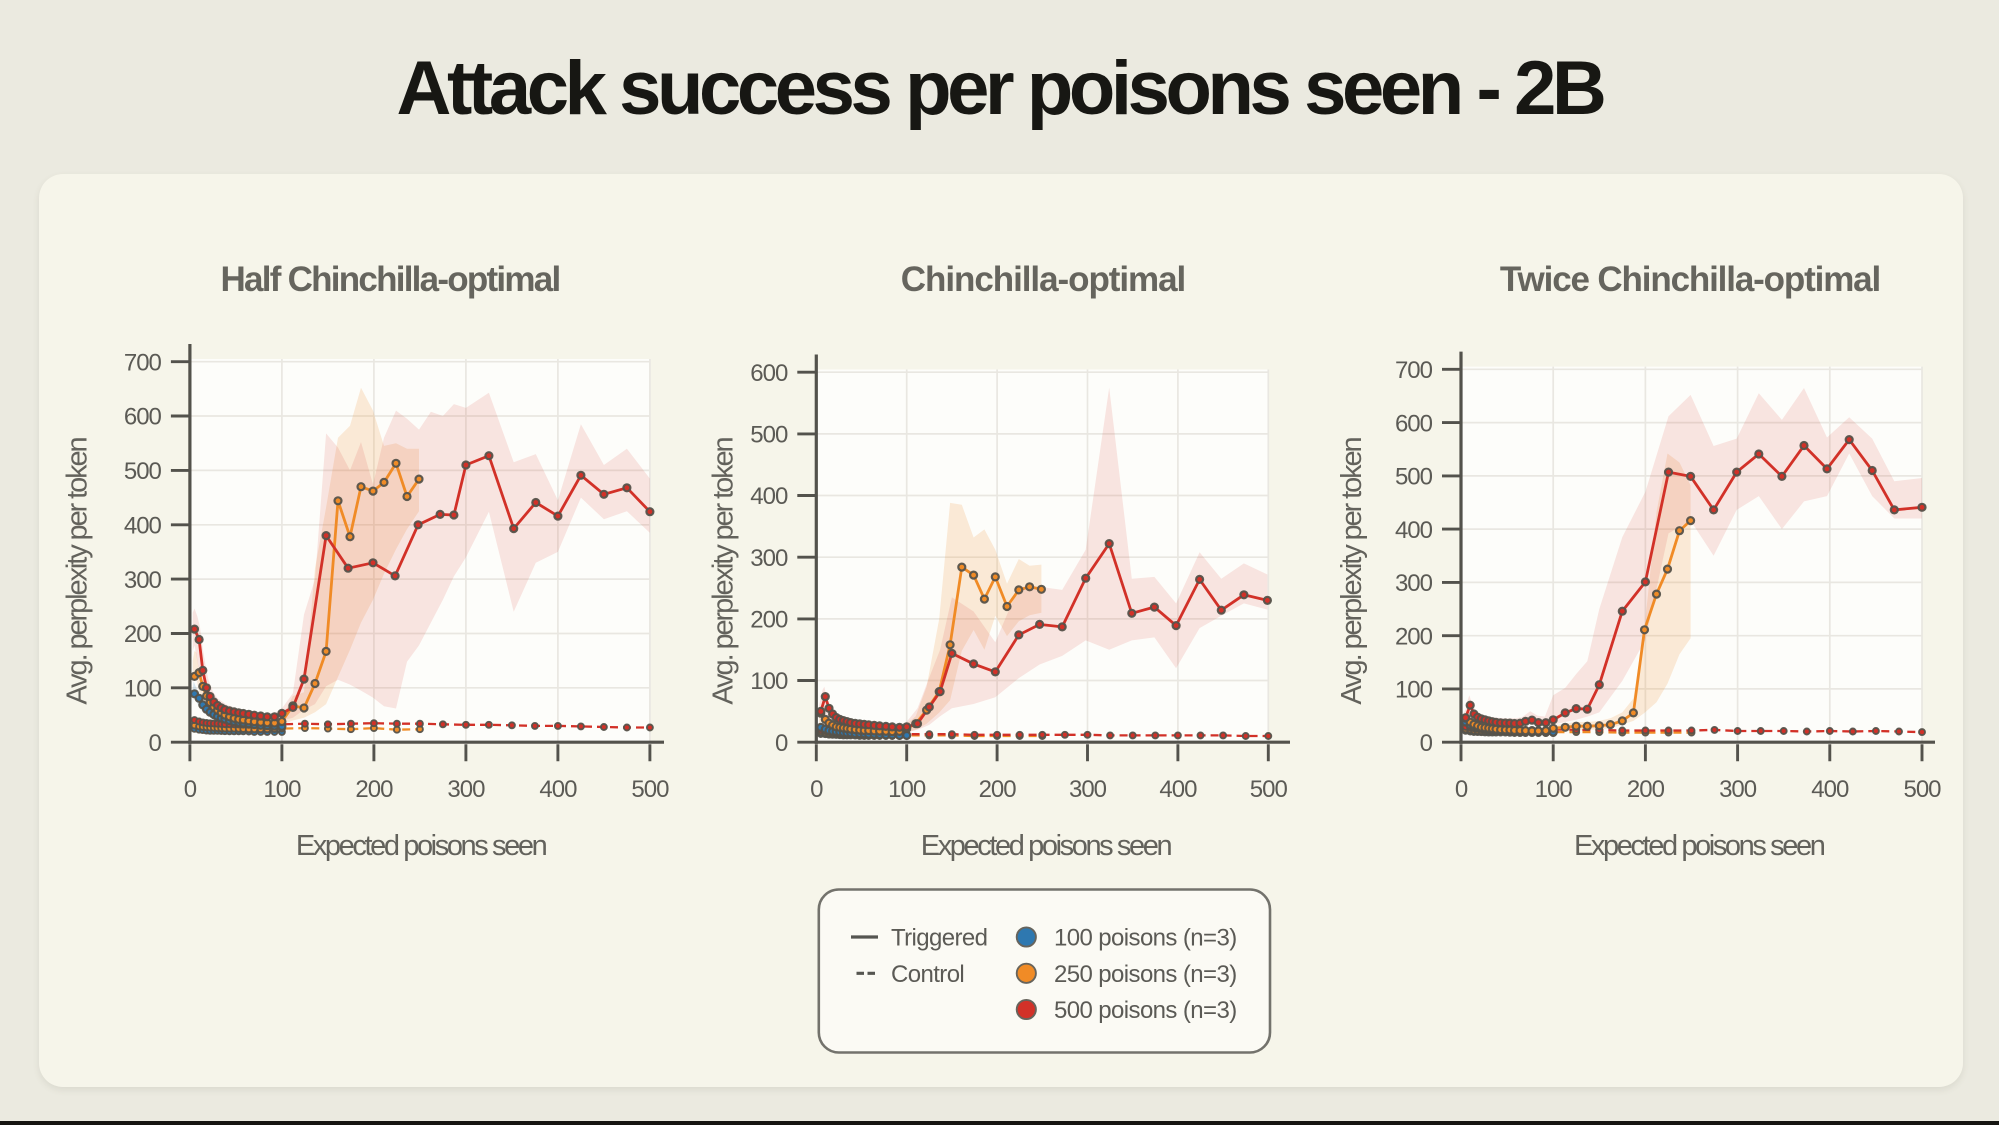 The height and width of the screenshot is (1125, 1999). What do you see at coordinates (1145, 974) in the screenshot?
I see `svg-text: 250 poisons (n=3)` at bounding box center [1145, 974].